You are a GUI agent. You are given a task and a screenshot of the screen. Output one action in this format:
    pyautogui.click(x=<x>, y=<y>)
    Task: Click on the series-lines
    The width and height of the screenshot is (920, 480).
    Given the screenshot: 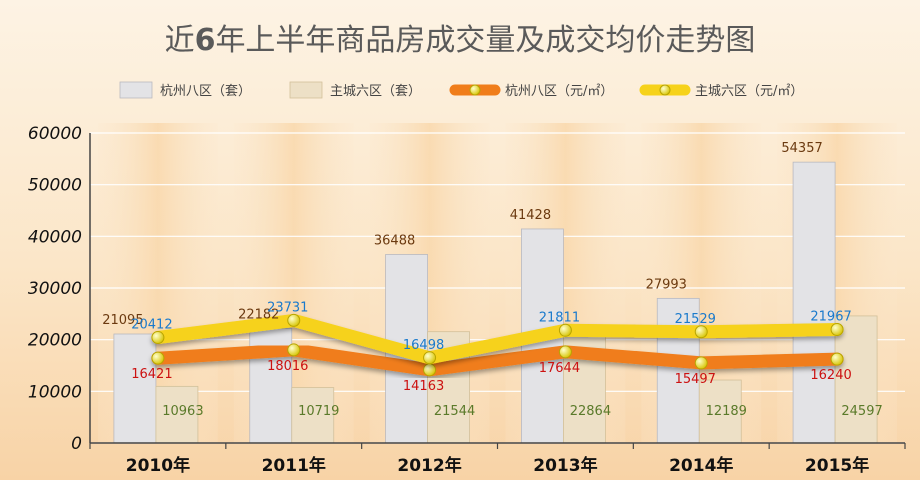 What is the action you would take?
    pyautogui.click(x=497, y=345)
    